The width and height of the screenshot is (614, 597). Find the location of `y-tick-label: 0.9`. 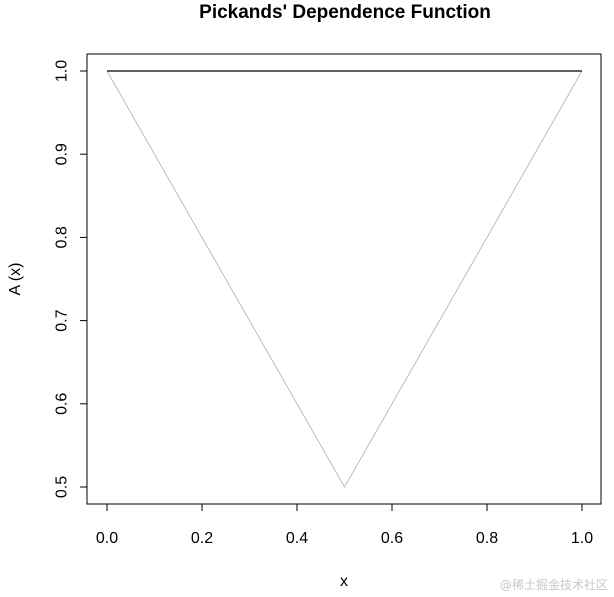

y-tick-label: 0.9 is located at coordinates (62, 154).